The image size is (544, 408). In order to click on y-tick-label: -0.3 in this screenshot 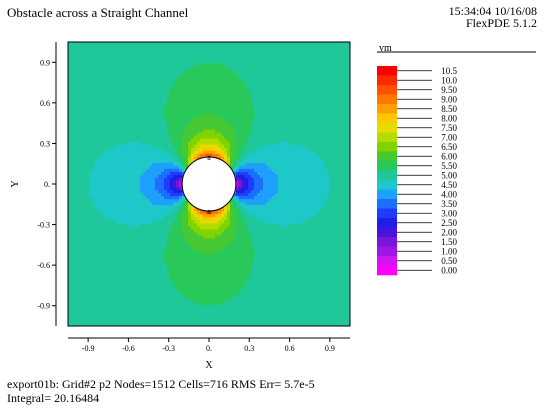, I will do `click(43, 225)`.